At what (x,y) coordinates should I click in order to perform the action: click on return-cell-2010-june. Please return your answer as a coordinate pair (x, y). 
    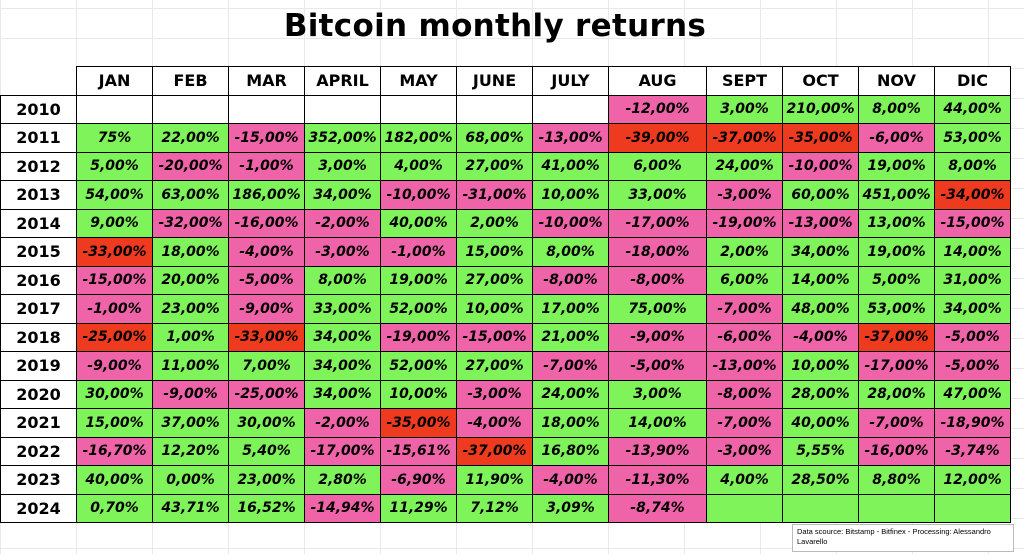
    Looking at the image, I should click on (494, 109).